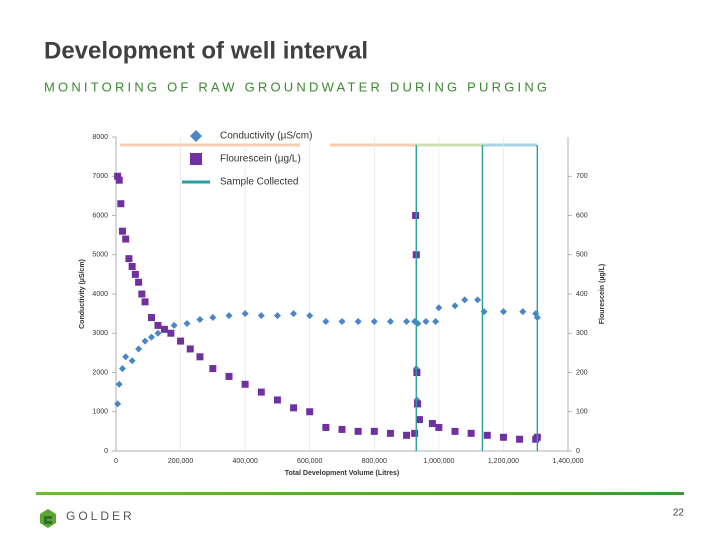  What do you see at coordinates (582, 372) in the screenshot?
I see `y2-tick-label: 200` at bounding box center [582, 372].